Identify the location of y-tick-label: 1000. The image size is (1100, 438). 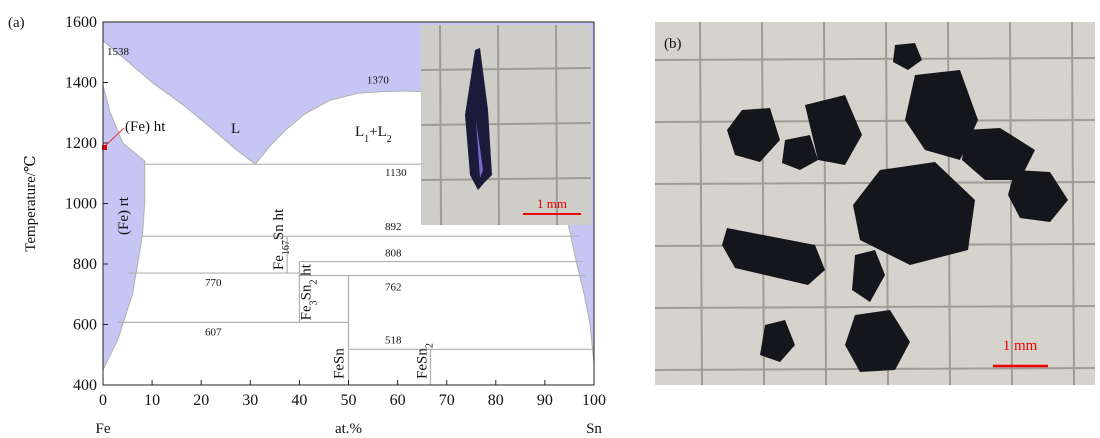
(81, 204).